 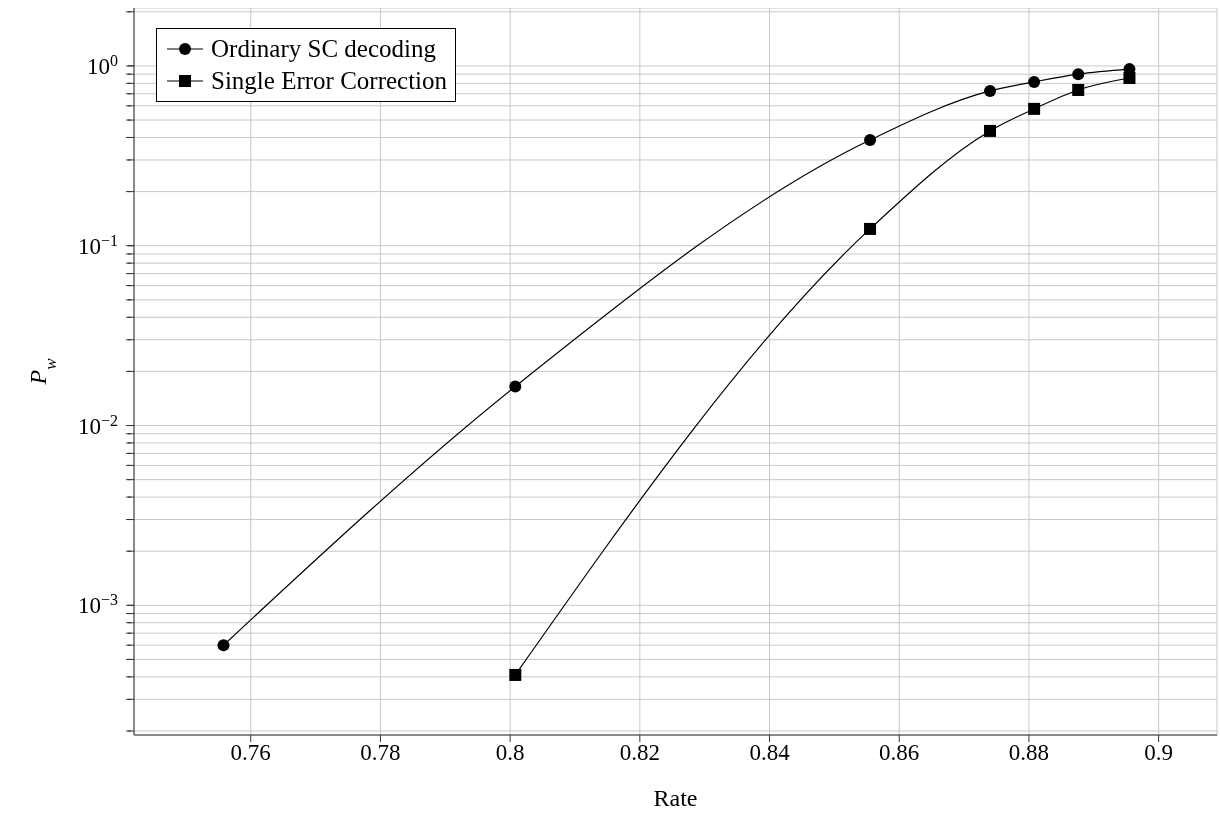 I want to click on y-tick-label: 10$^{−3}$, so click(x=97, y=604).